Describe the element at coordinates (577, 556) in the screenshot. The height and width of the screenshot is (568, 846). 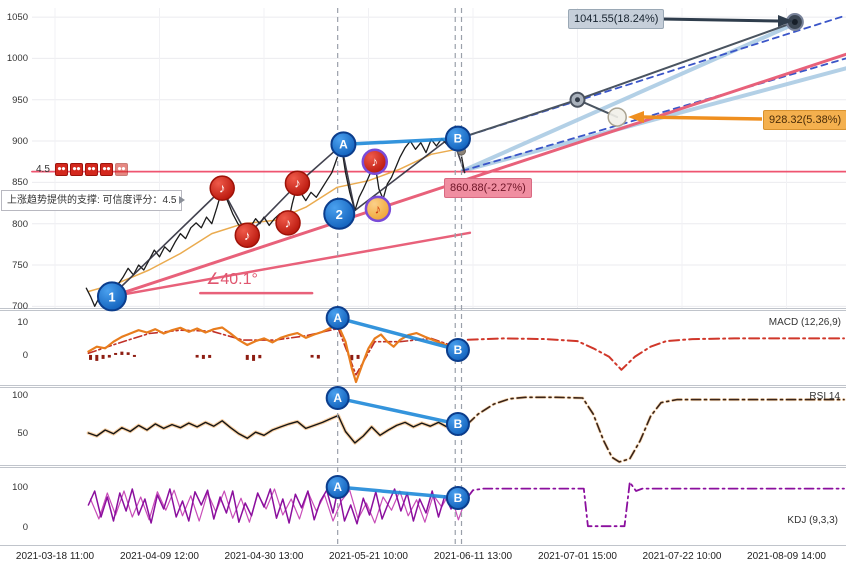
I see `x-axis-label: 2021-07-01 15:00` at that location.